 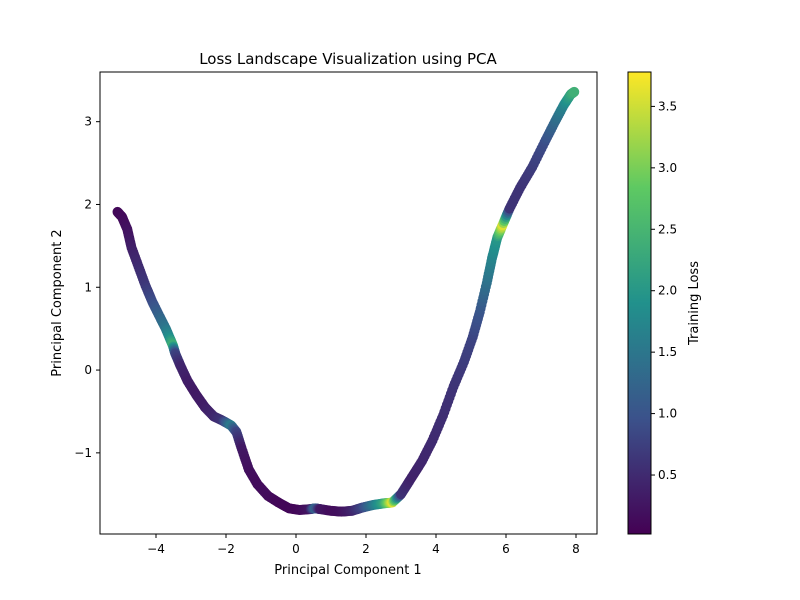 I want to click on x-tick-label: 4, so click(x=436, y=549).